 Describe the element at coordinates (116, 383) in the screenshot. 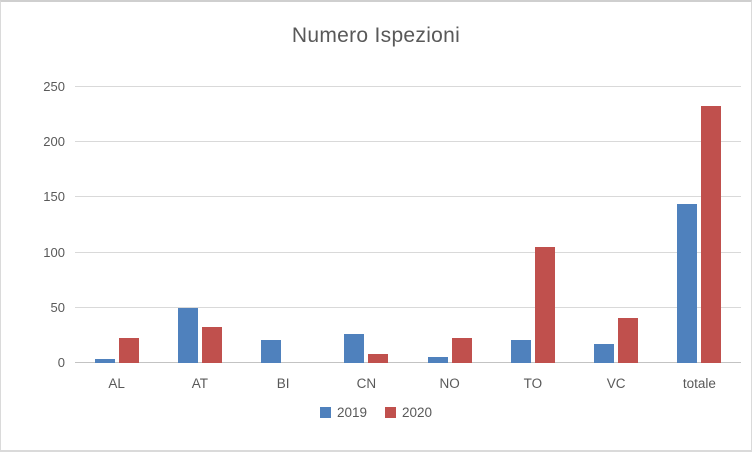

I see `x-axis-label-AL: AL` at that location.